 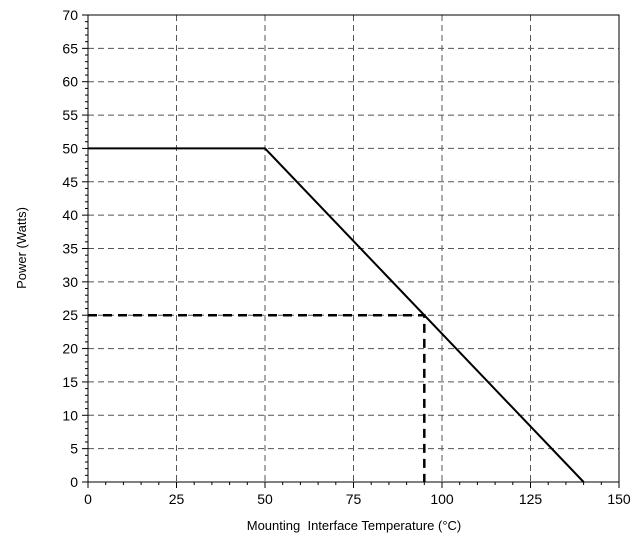 What do you see at coordinates (70, 15) in the screenshot?
I see `y-tick-label: 70` at bounding box center [70, 15].